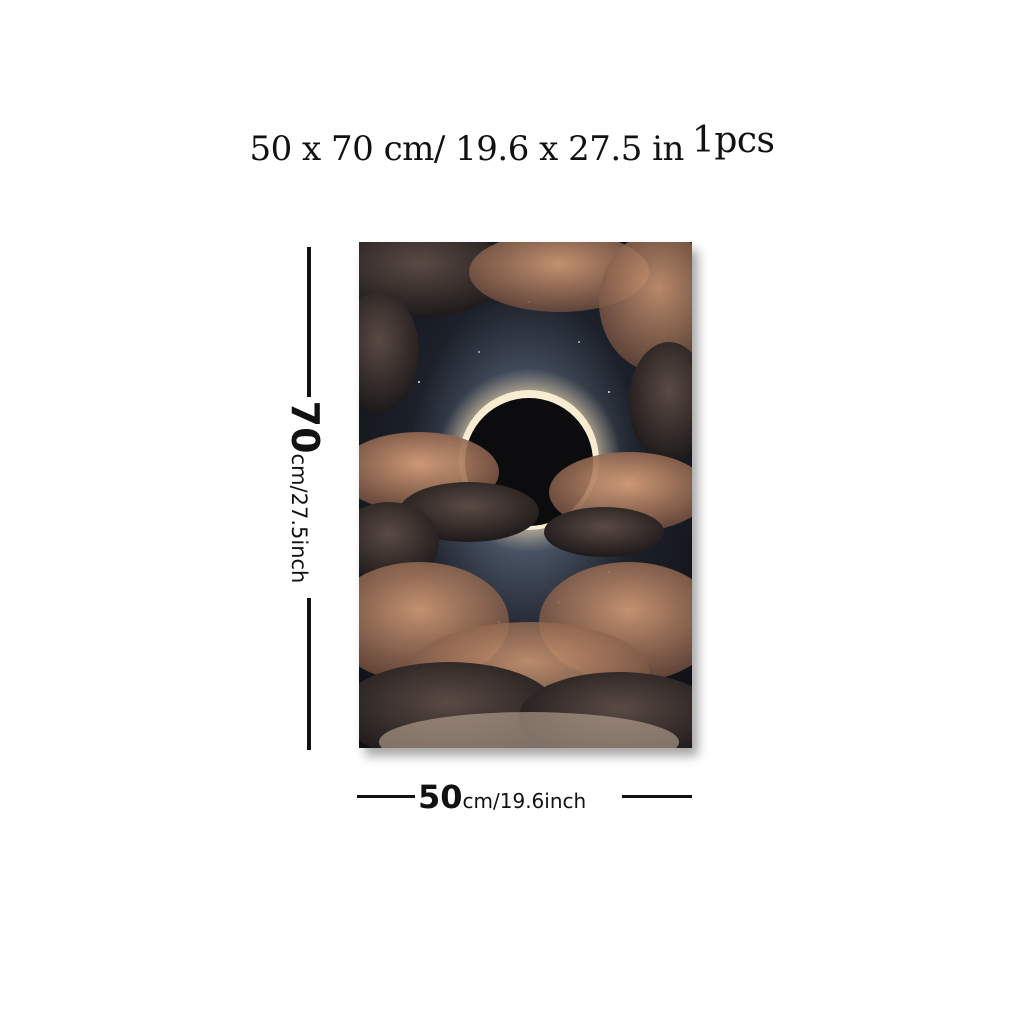 The image size is (1024, 1024). What do you see at coordinates (309, 322) in the screenshot?
I see `height-line-top` at bounding box center [309, 322].